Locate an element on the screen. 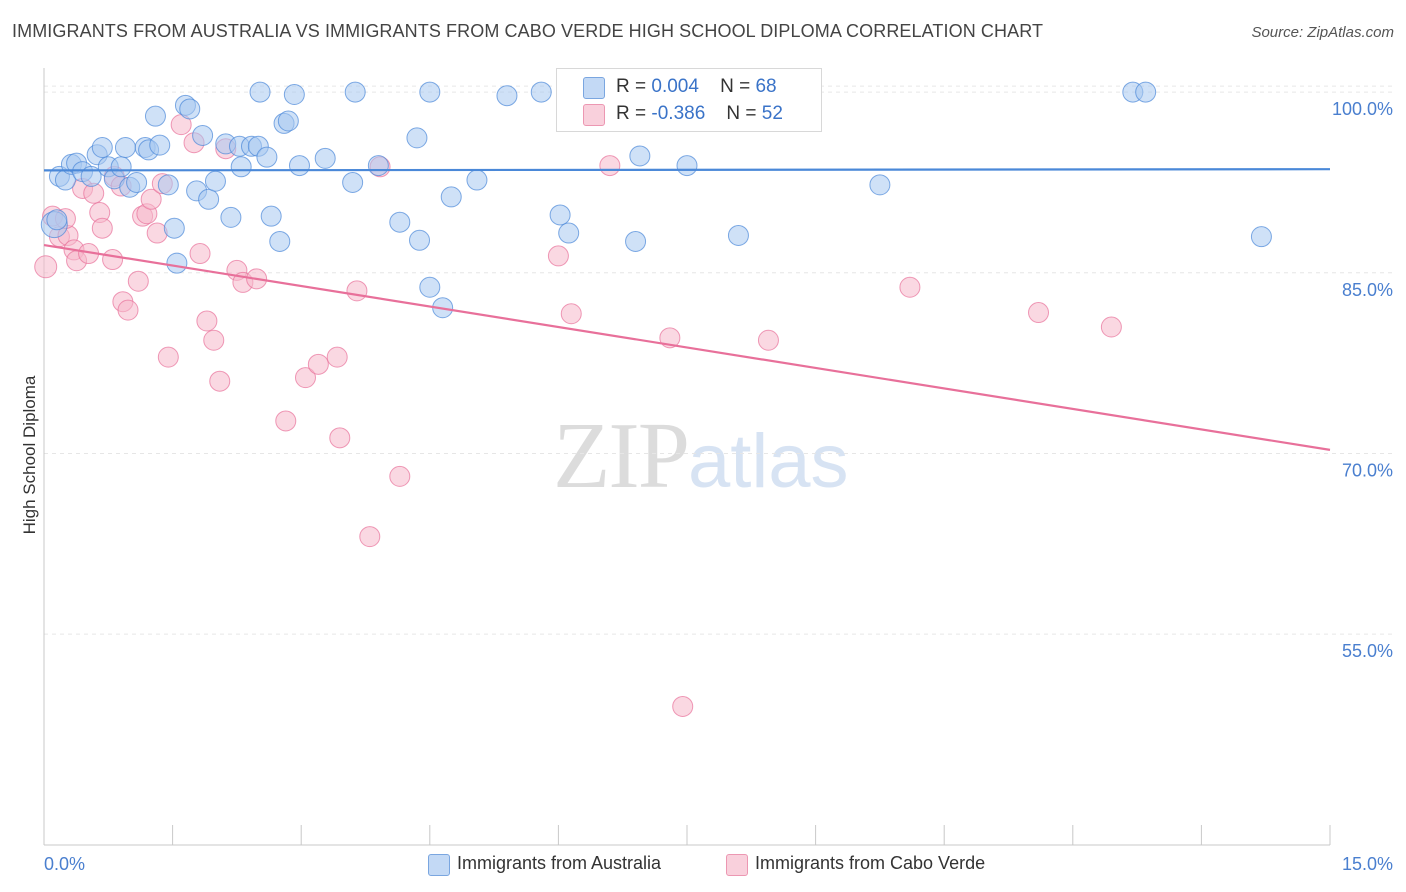 Image resolution: width=1406 pixels, height=892 pixels. x-tick-label-max: 15.0% is located at coordinates (1367, 864).